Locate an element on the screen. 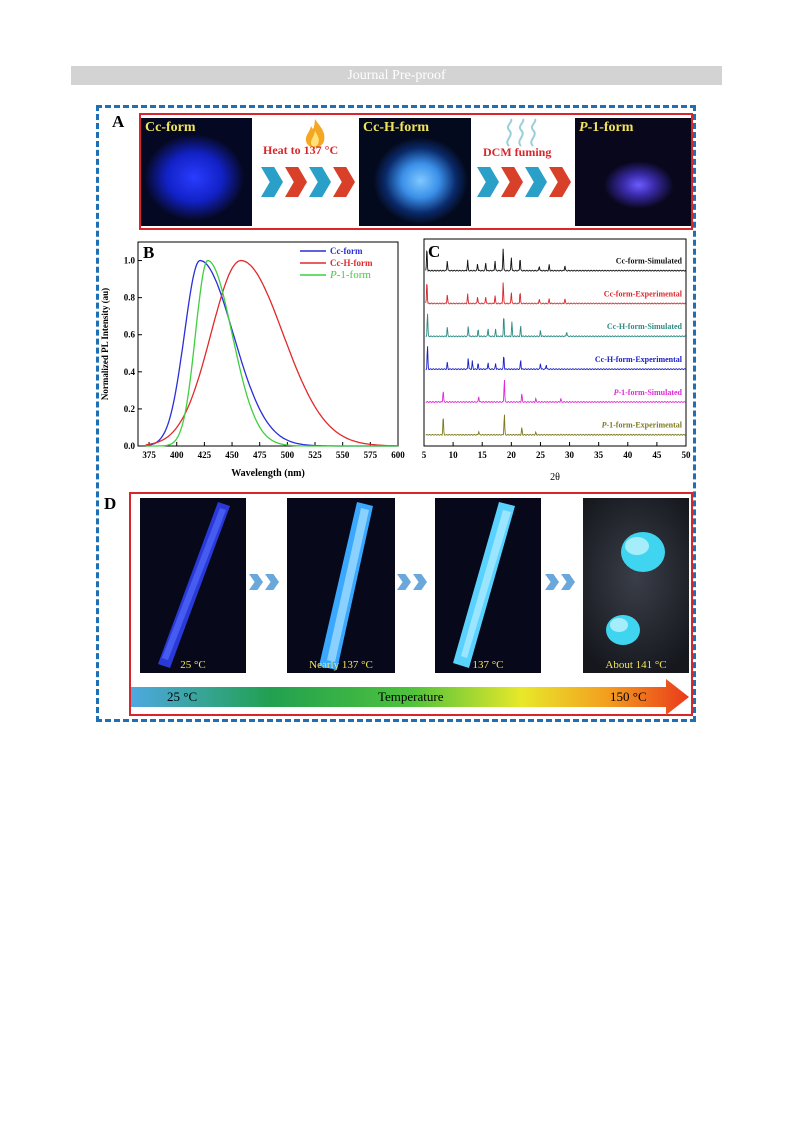 This screenshot has height=1123, width=793. chart-b-legend-entry: P-1-form is located at coordinates (350, 275).